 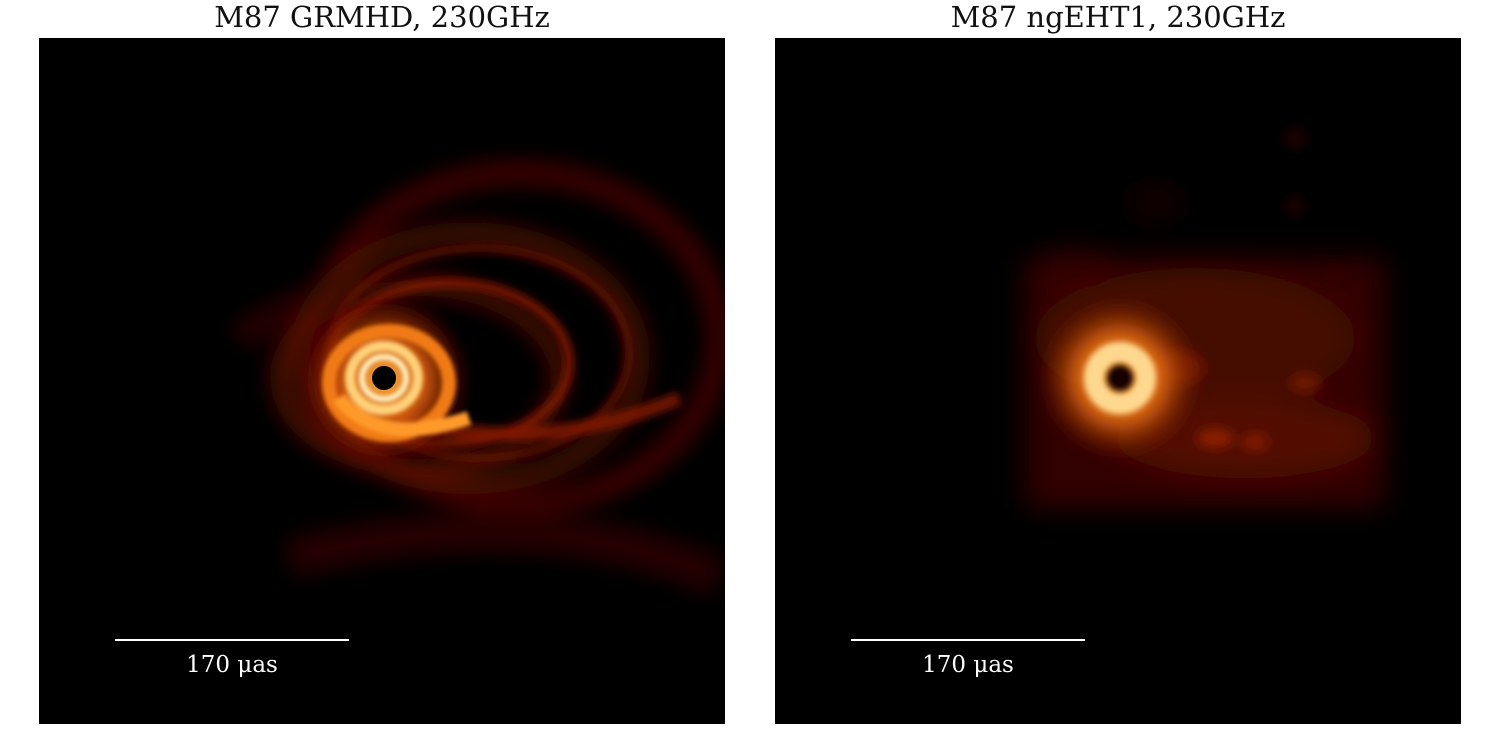 What do you see at coordinates (397, 383) in the screenshot?
I see `core-swirl` at bounding box center [397, 383].